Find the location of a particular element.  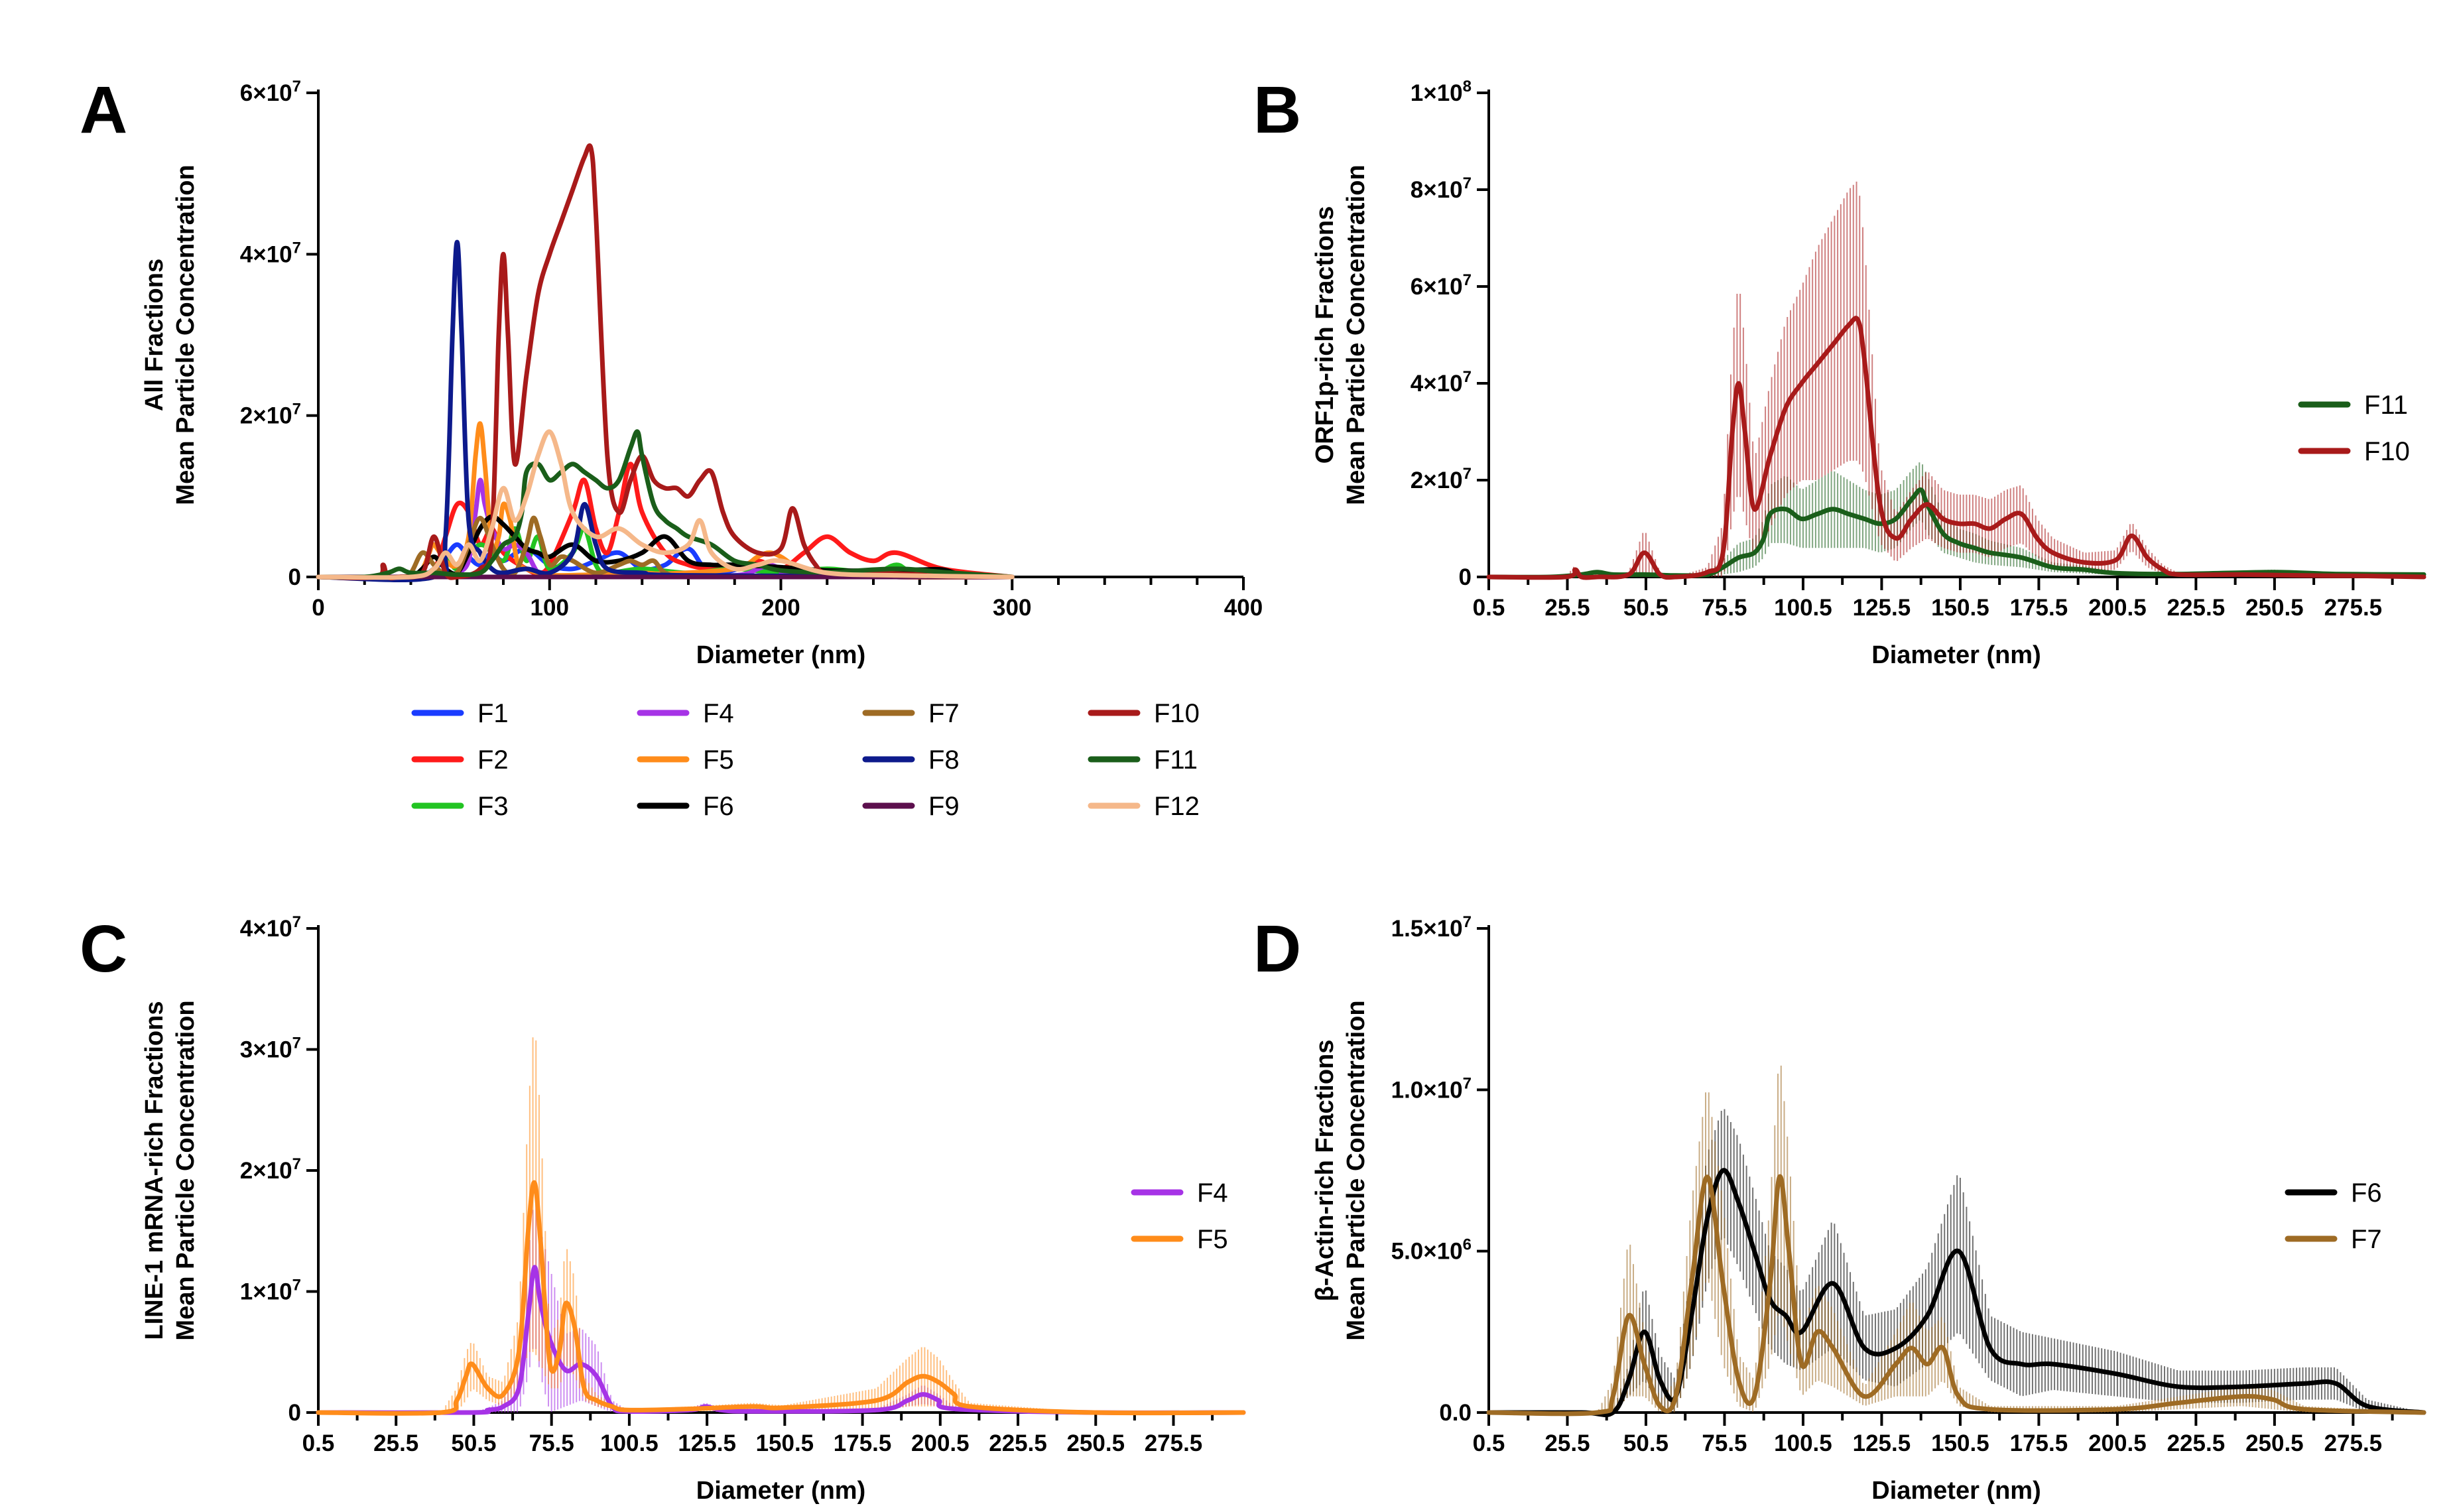

legend-label: F3 is located at coordinates (493, 806).